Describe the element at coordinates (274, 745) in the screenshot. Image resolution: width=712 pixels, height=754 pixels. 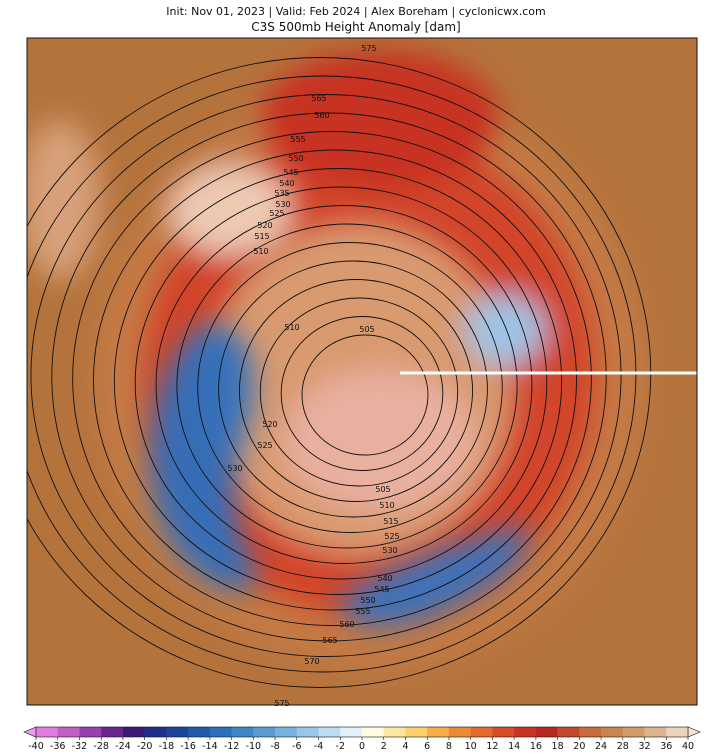
I see `colorbar-tick-label: -8` at that location.